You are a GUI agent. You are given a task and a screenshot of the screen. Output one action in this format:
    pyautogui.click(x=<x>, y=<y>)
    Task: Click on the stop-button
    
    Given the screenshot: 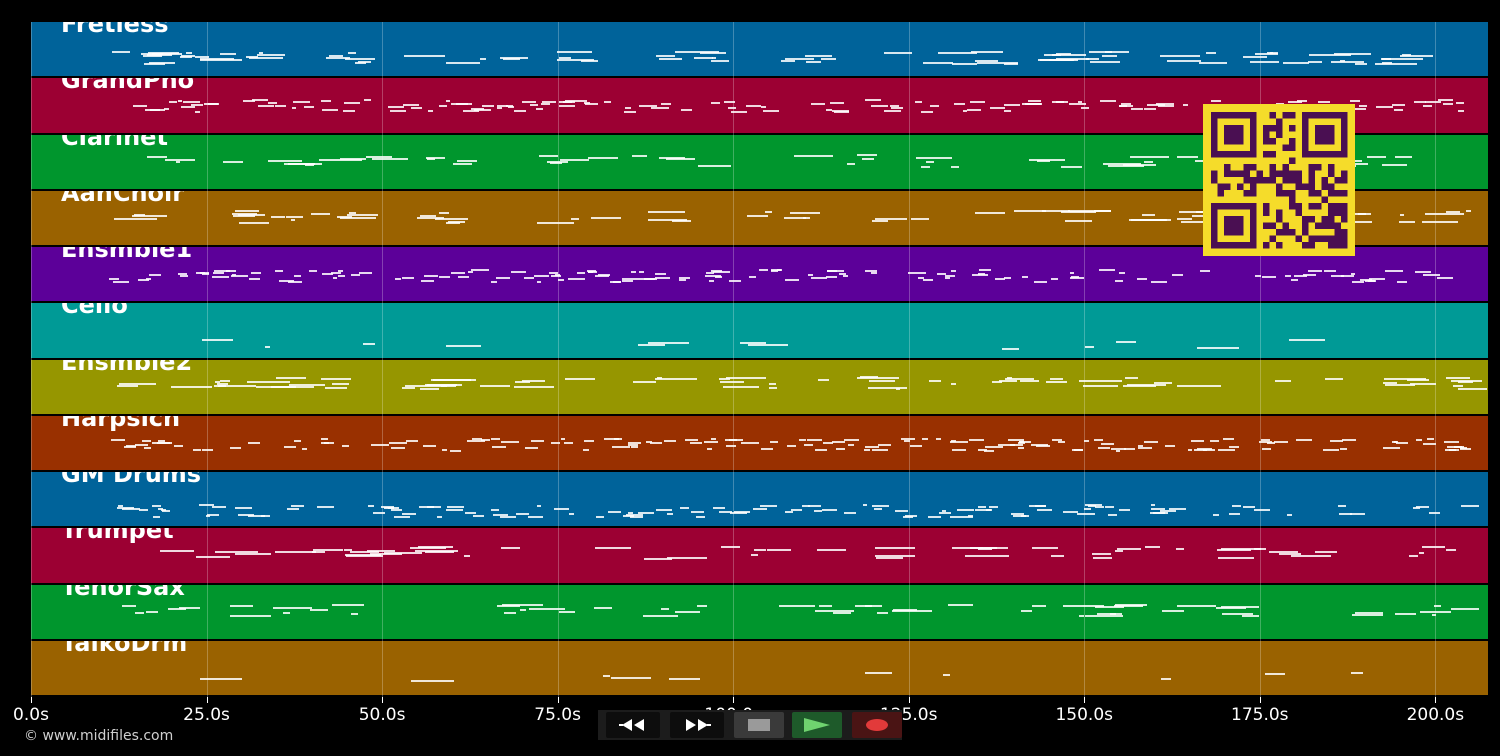 What is the action you would take?
    pyautogui.click(x=759, y=725)
    